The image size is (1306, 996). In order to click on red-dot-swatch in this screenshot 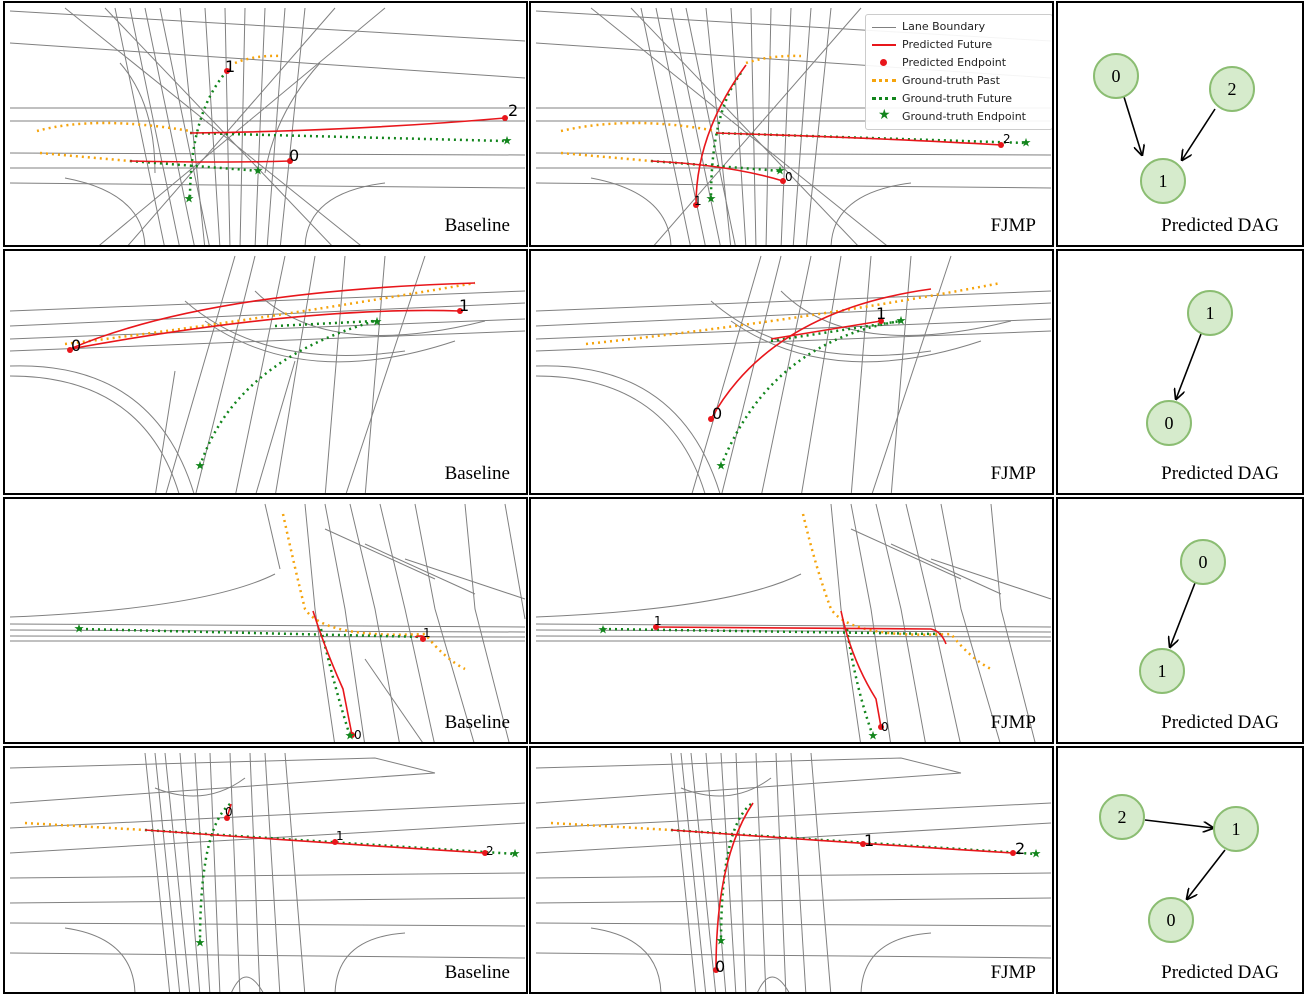, I will do `click(884, 63)`.